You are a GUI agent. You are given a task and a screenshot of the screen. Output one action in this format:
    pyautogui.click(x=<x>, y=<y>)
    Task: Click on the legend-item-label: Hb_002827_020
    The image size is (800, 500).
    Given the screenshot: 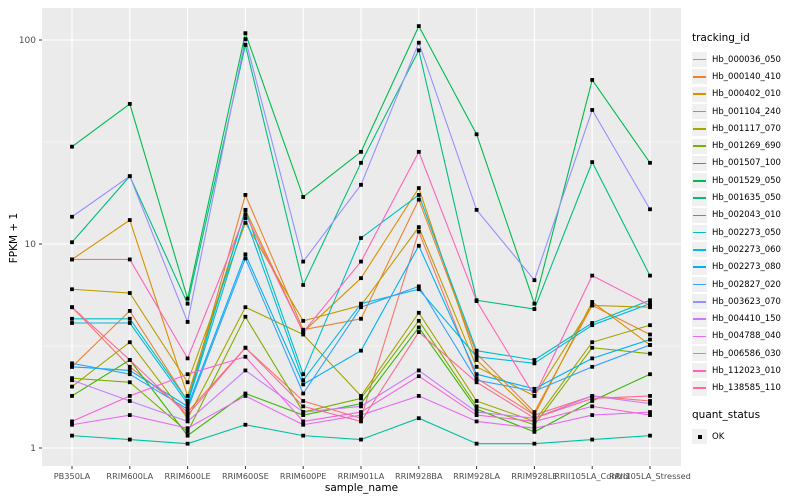 What is the action you would take?
    pyautogui.click(x=746, y=284)
    